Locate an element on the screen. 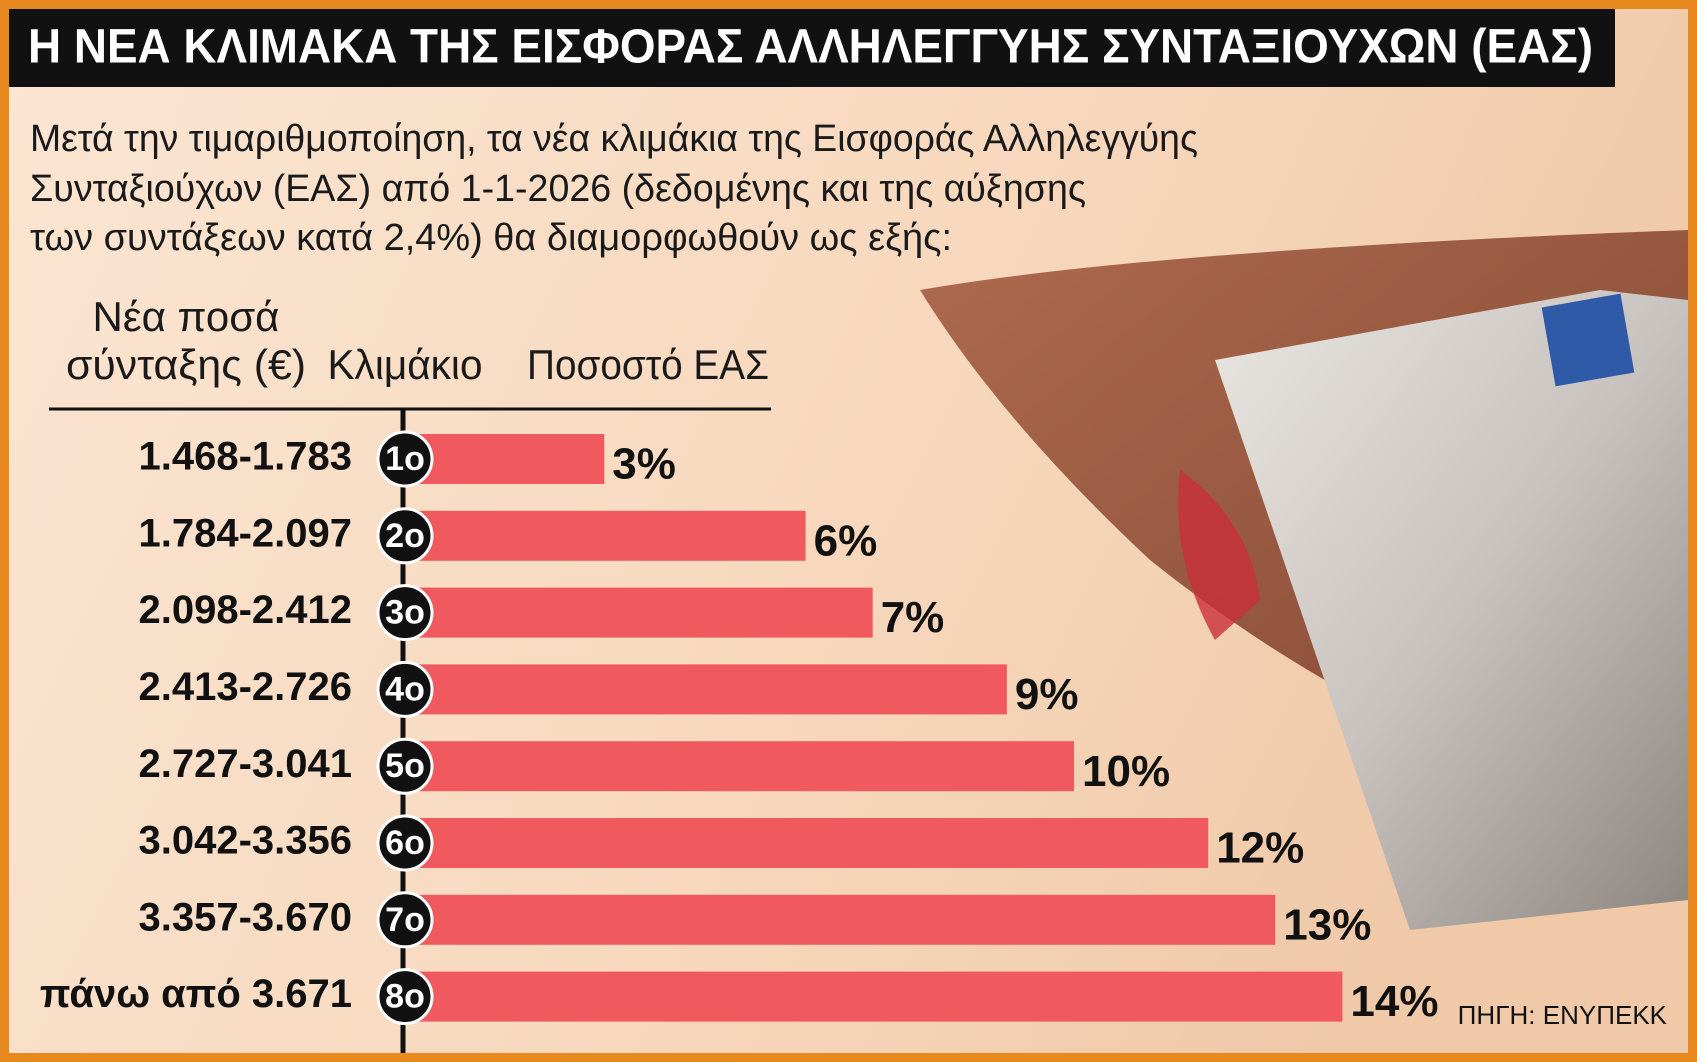  step-label: 5ο is located at coordinates (405, 766).